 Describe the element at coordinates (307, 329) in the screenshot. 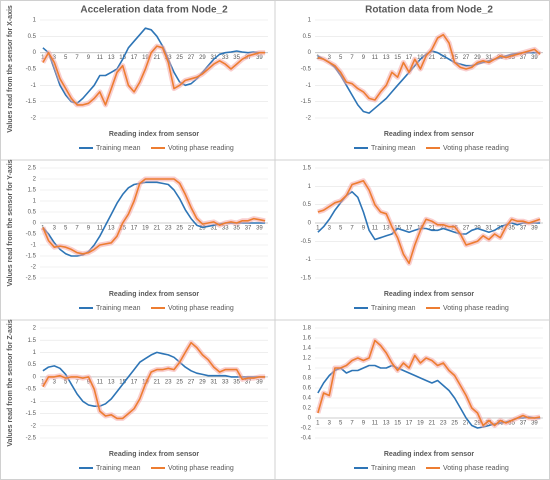

I see `y-tick-label: 1.8` at that location.